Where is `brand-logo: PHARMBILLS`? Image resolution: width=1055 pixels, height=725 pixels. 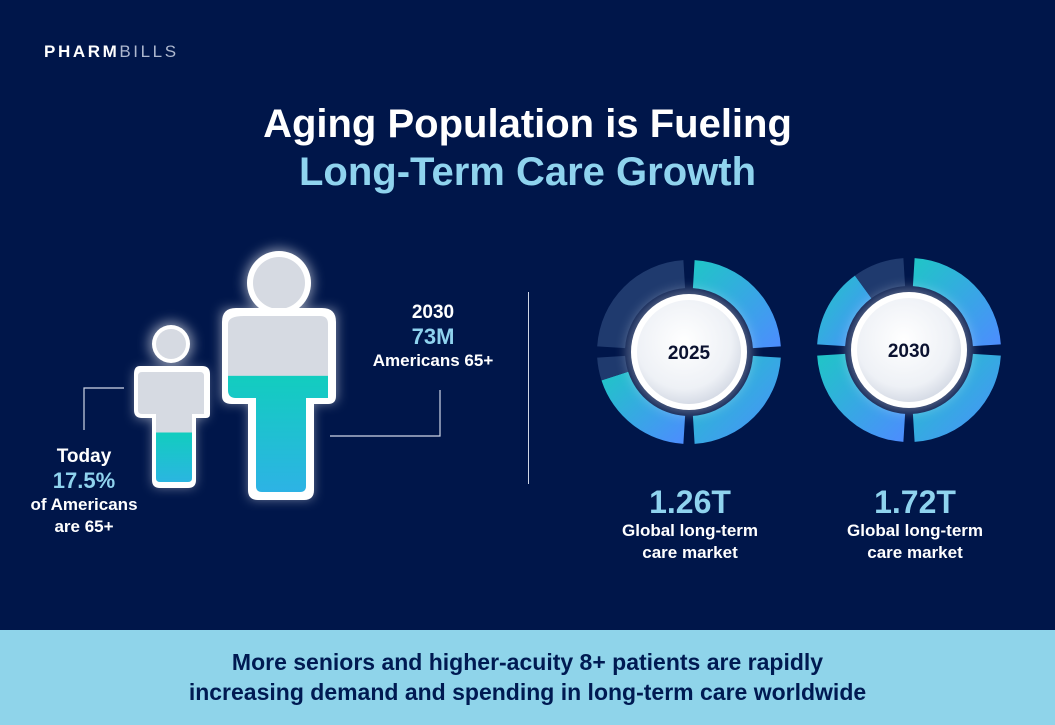 brand-logo: PHARMBILLS is located at coordinates (111, 52).